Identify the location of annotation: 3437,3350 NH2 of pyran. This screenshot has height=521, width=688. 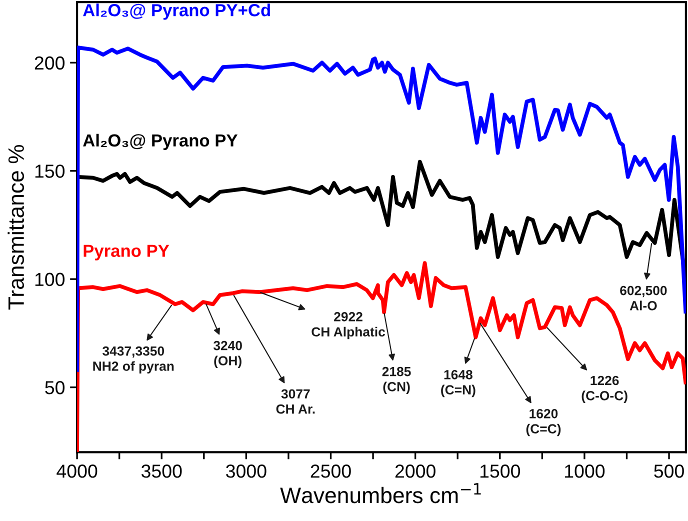
(133, 360).